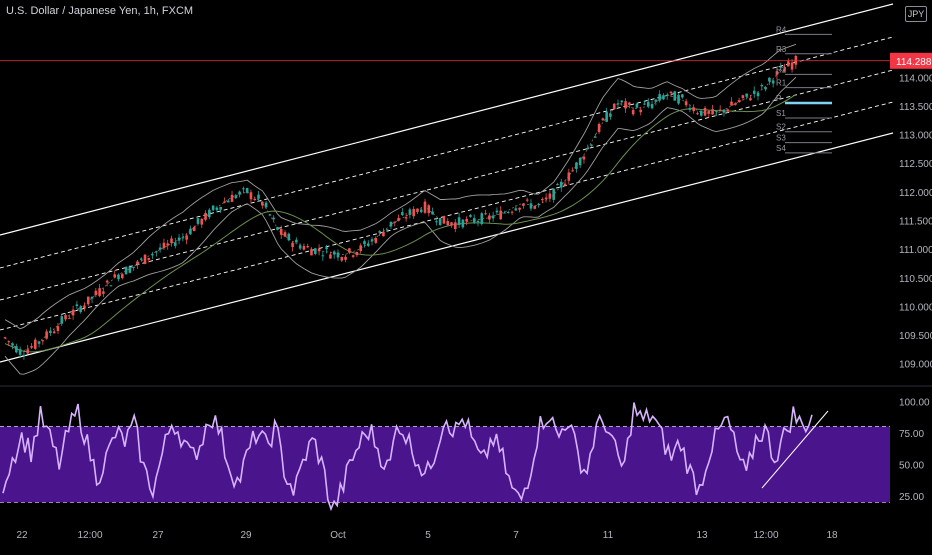 This screenshot has width=932, height=555. Describe the element at coordinates (516, 535) in the screenshot. I see `time-axis-tick: 7` at that location.